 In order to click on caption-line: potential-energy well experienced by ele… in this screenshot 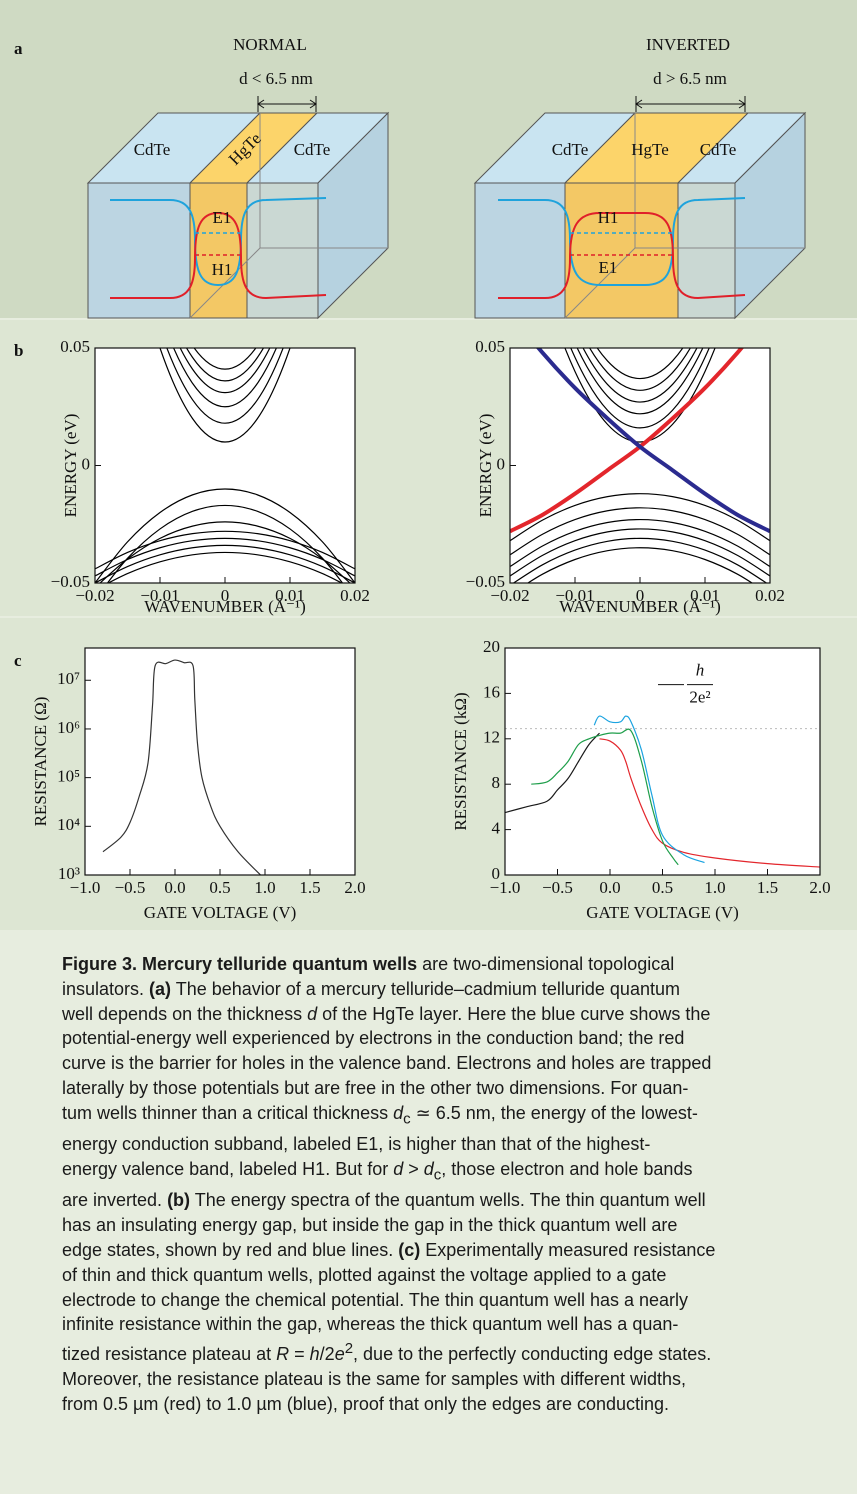, I will do `click(459, 1038)`.